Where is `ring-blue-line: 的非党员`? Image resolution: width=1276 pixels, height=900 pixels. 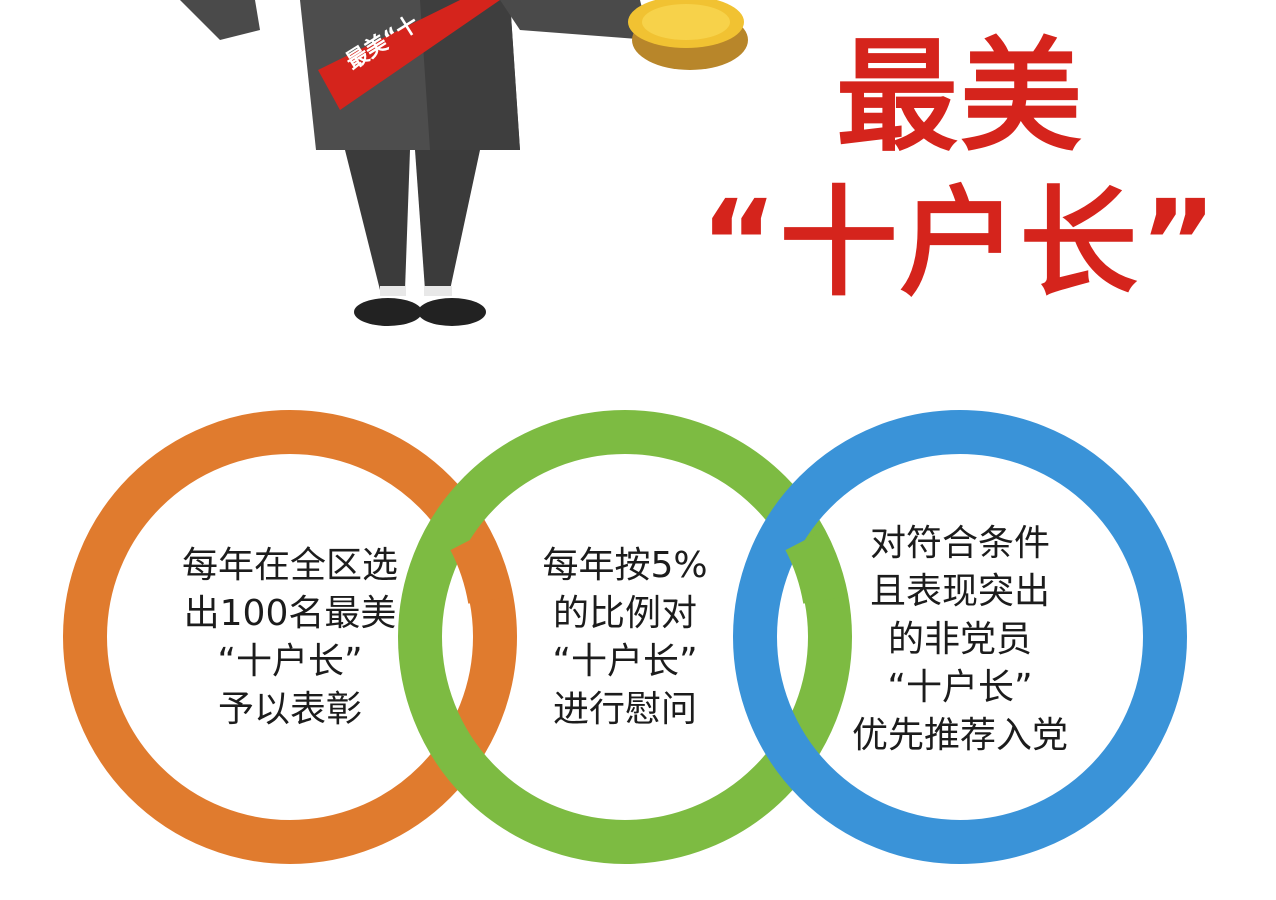 ring-blue-line: 的非党员 is located at coordinates (959, 639).